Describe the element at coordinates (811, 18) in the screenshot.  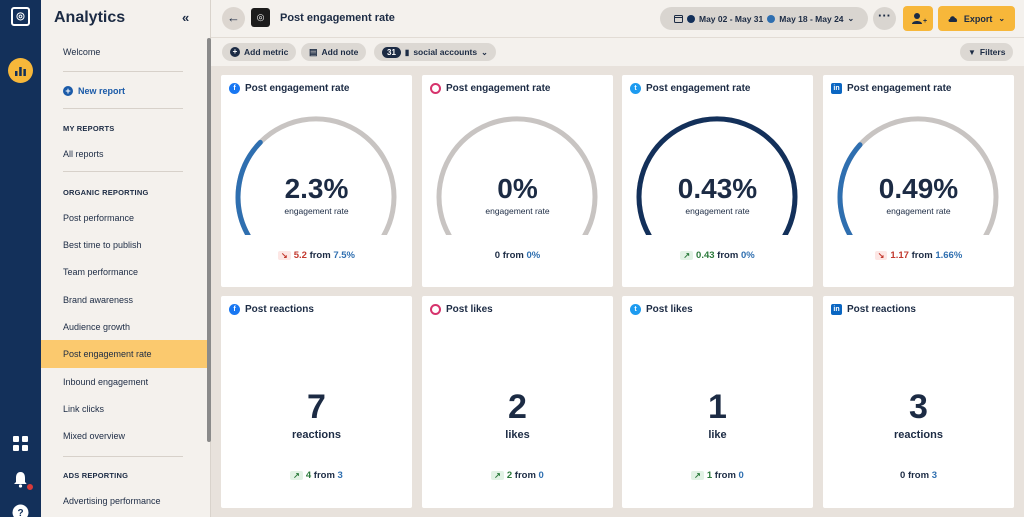
I see `date-range-compare: May 18 - May 24` at that location.